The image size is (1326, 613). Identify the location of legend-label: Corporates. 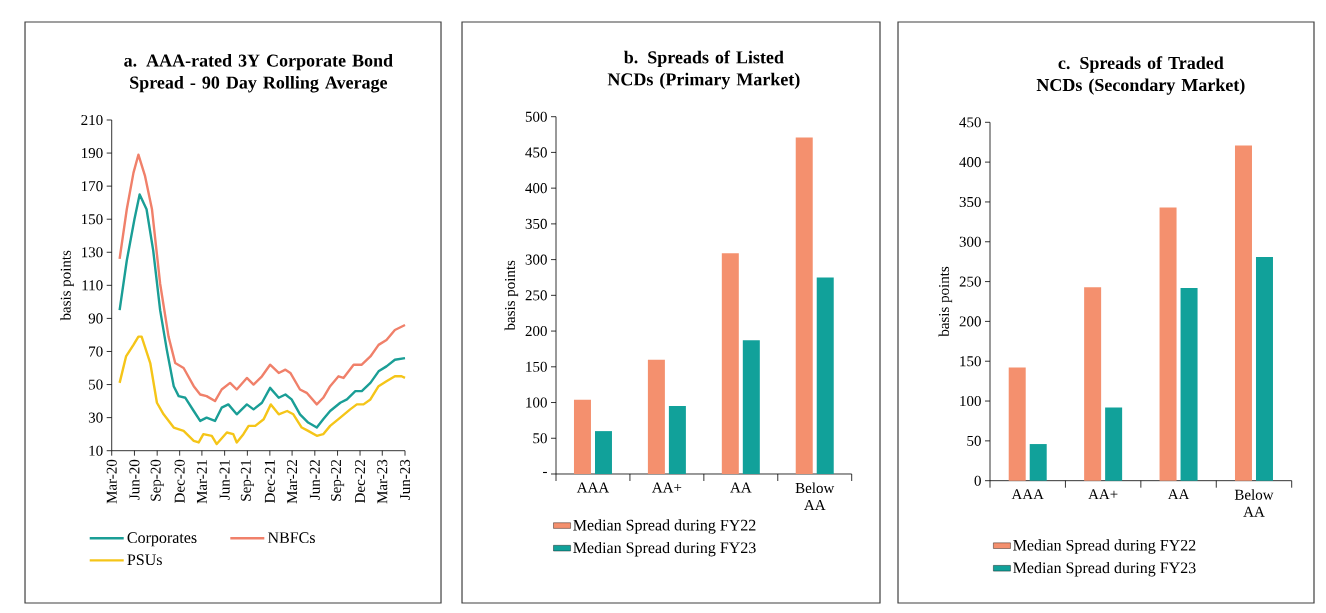
(162, 539).